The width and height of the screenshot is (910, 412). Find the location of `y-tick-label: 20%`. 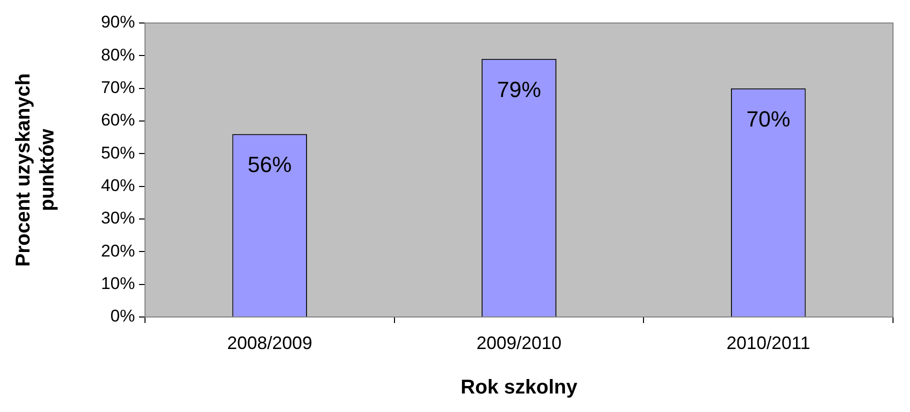

y-tick-label: 20% is located at coordinates (117, 250).